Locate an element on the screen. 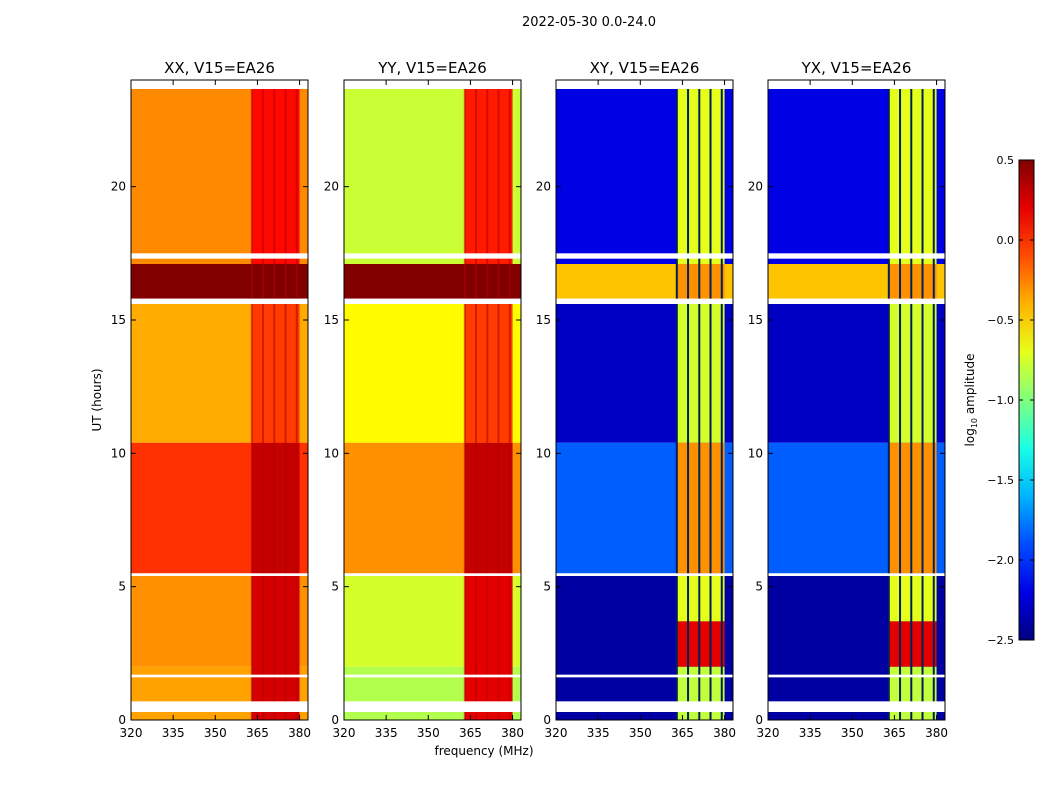 The height and width of the screenshot is (800, 1050). colorbar-tick-label: −1.0 is located at coordinates (1000, 400).